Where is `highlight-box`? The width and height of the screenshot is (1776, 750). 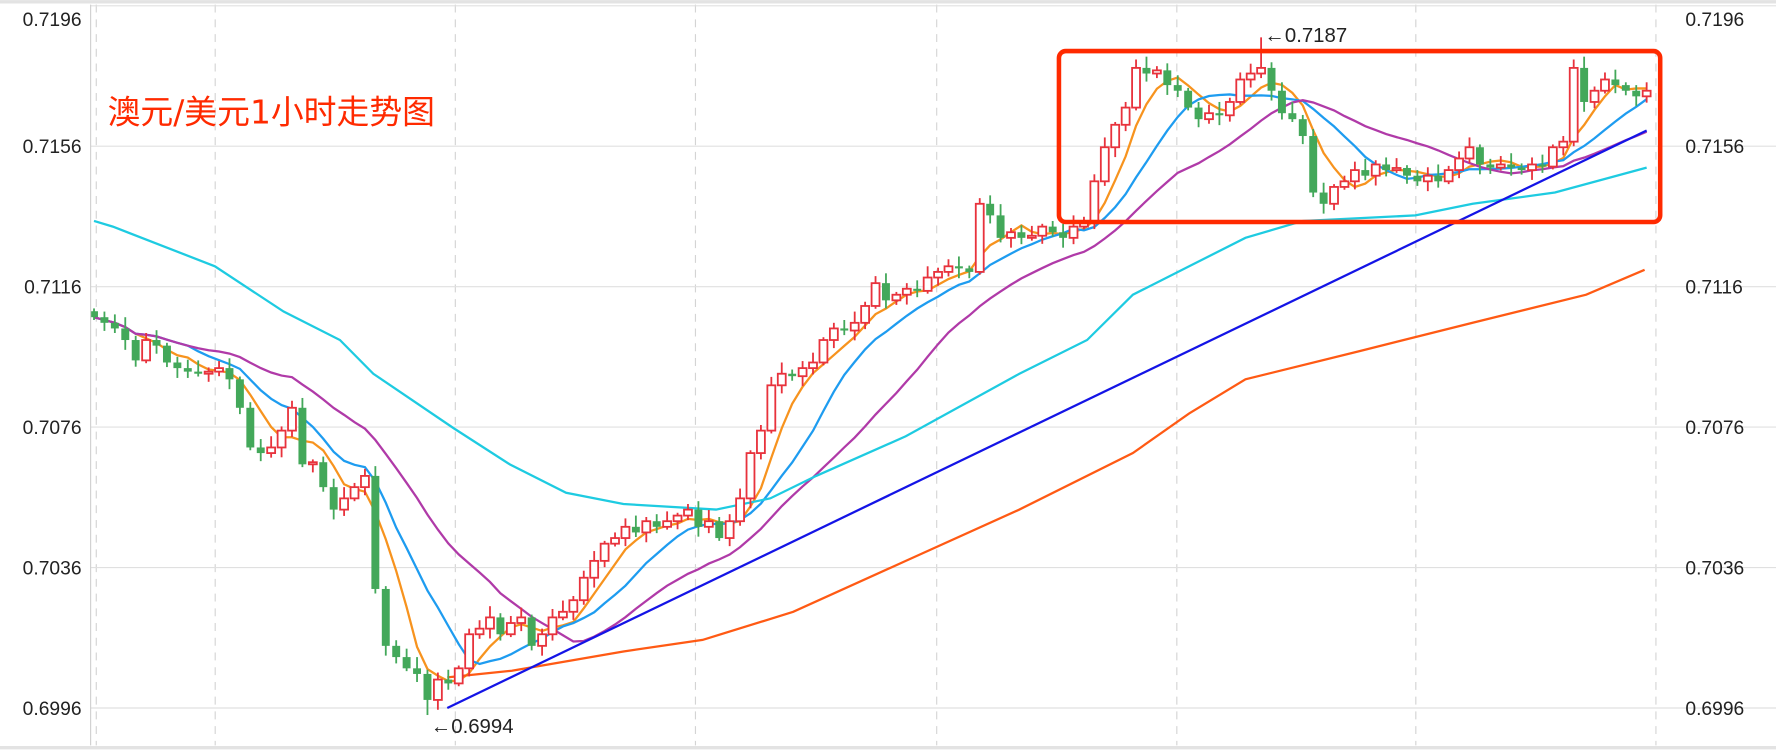 highlight-box is located at coordinates (1359, 136).